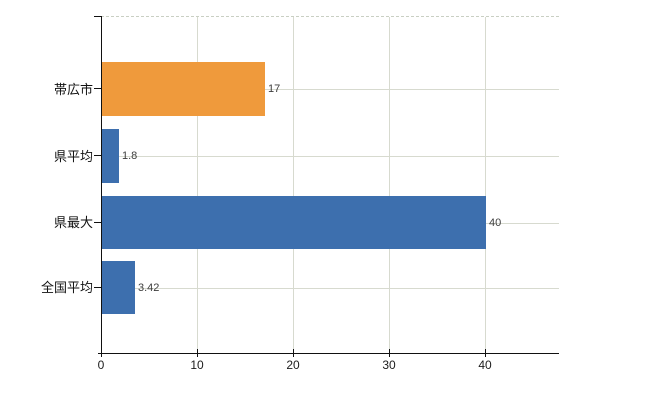 This screenshot has height=400, width=650. What do you see at coordinates (101, 186) in the screenshot?
I see `y-axis-line` at bounding box center [101, 186].